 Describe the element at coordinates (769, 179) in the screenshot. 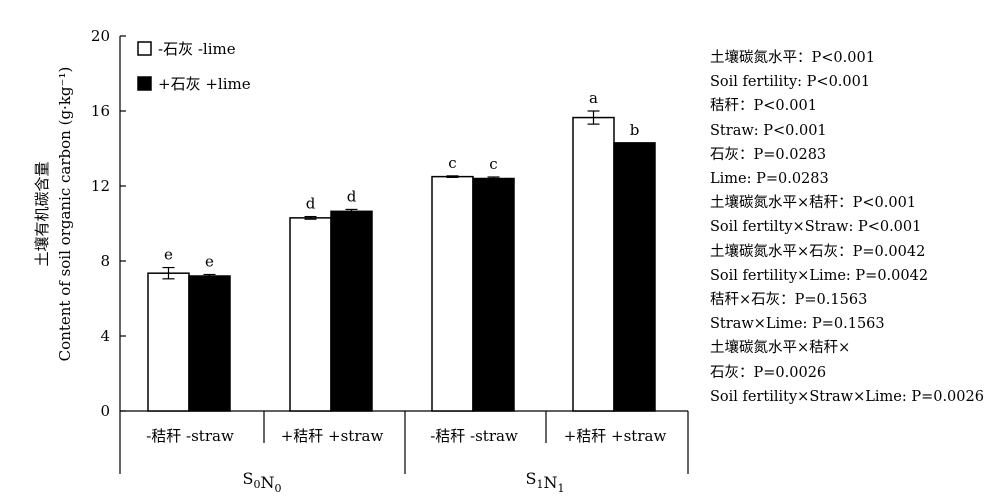

I see `stat-line: Lime: P=0.0283` at that location.